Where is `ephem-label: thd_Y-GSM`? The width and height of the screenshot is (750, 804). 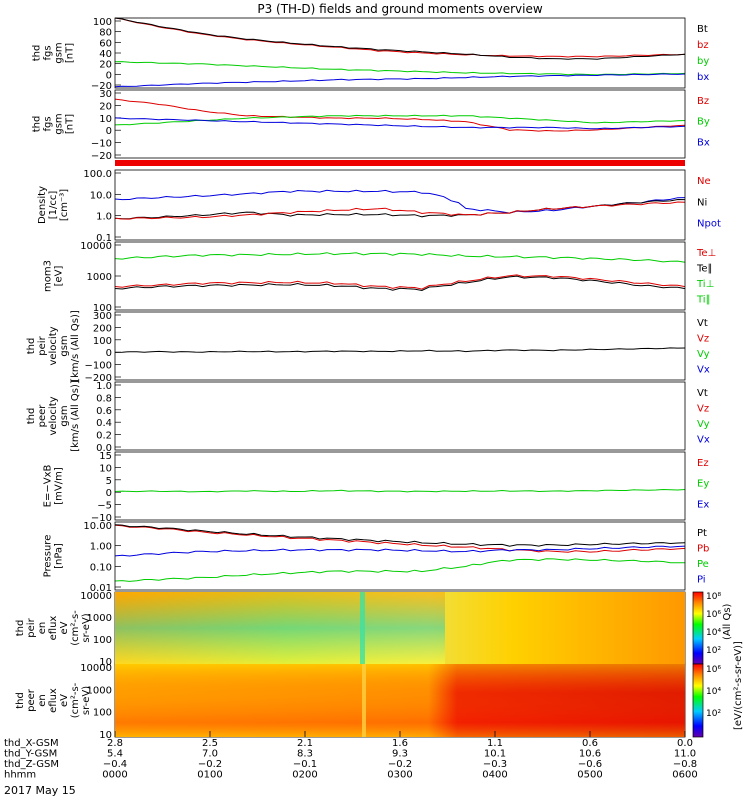
ephem-label: thd_Y-GSM is located at coordinates (30, 754).